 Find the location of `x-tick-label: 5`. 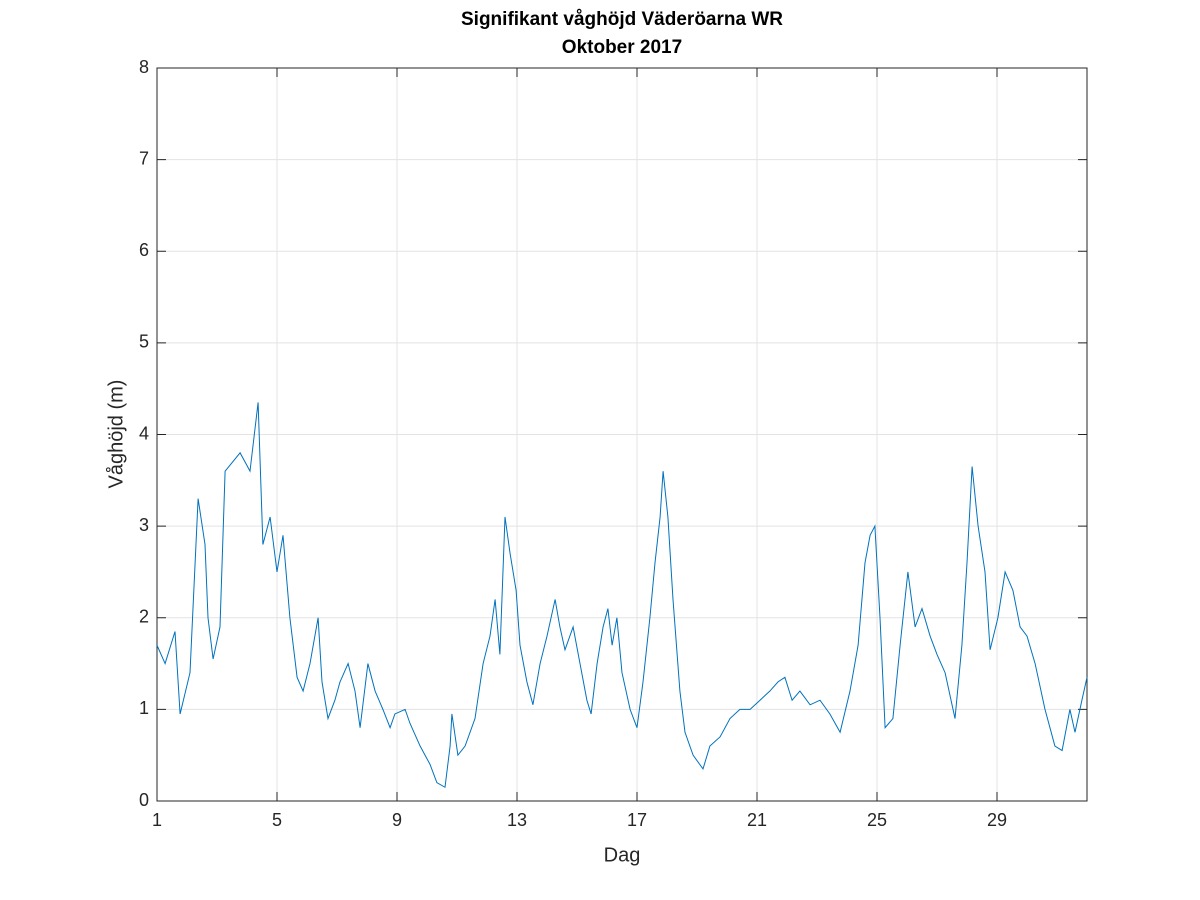

x-tick-label: 5 is located at coordinates (277, 820).